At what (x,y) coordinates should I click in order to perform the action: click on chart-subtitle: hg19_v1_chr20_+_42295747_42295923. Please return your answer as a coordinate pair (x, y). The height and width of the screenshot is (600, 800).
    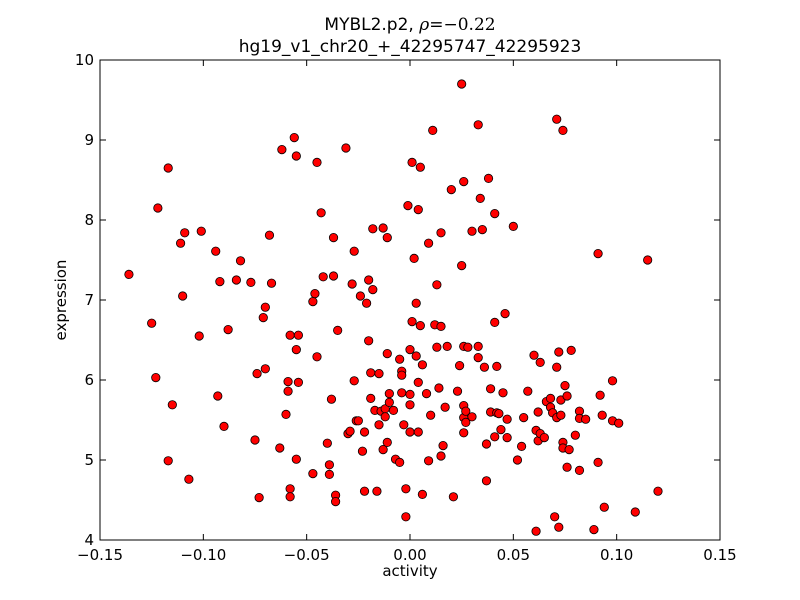
    Looking at the image, I should click on (410, 47).